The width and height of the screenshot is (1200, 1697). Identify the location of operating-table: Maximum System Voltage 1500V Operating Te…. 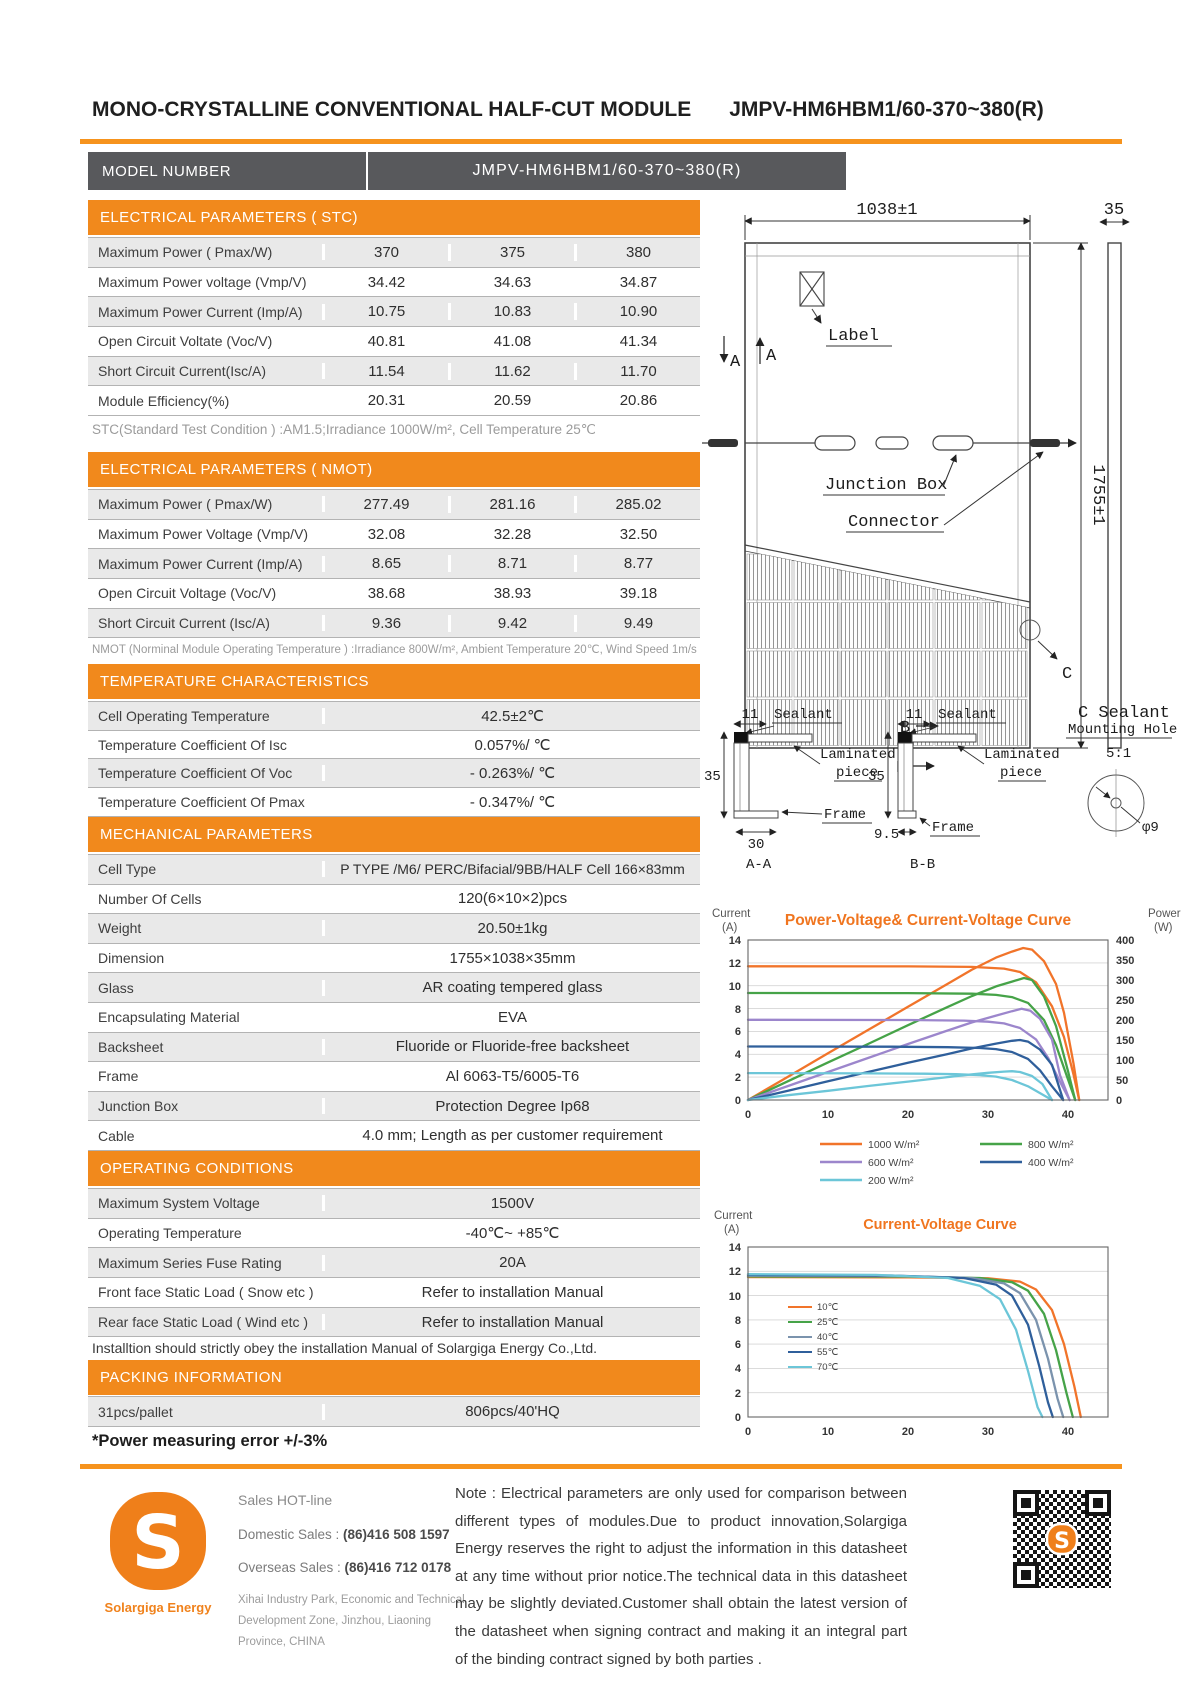
(394, 1263).